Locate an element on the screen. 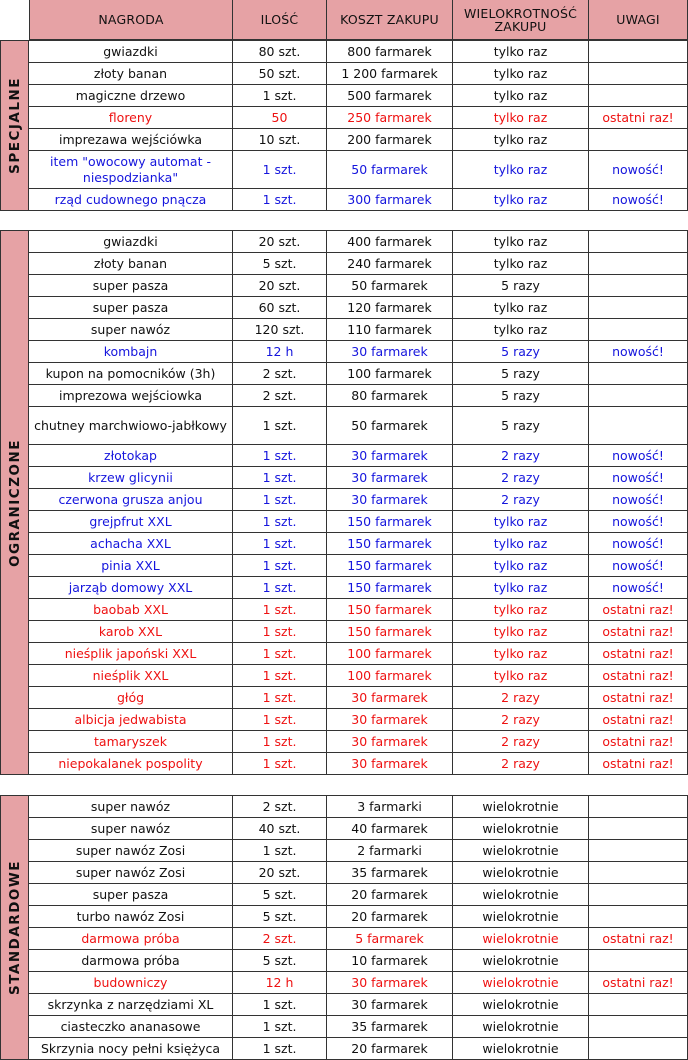 Image resolution: width=688 pixels, height=1060 pixels. cell-koszt: 300 farmarek is located at coordinates (390, 200).